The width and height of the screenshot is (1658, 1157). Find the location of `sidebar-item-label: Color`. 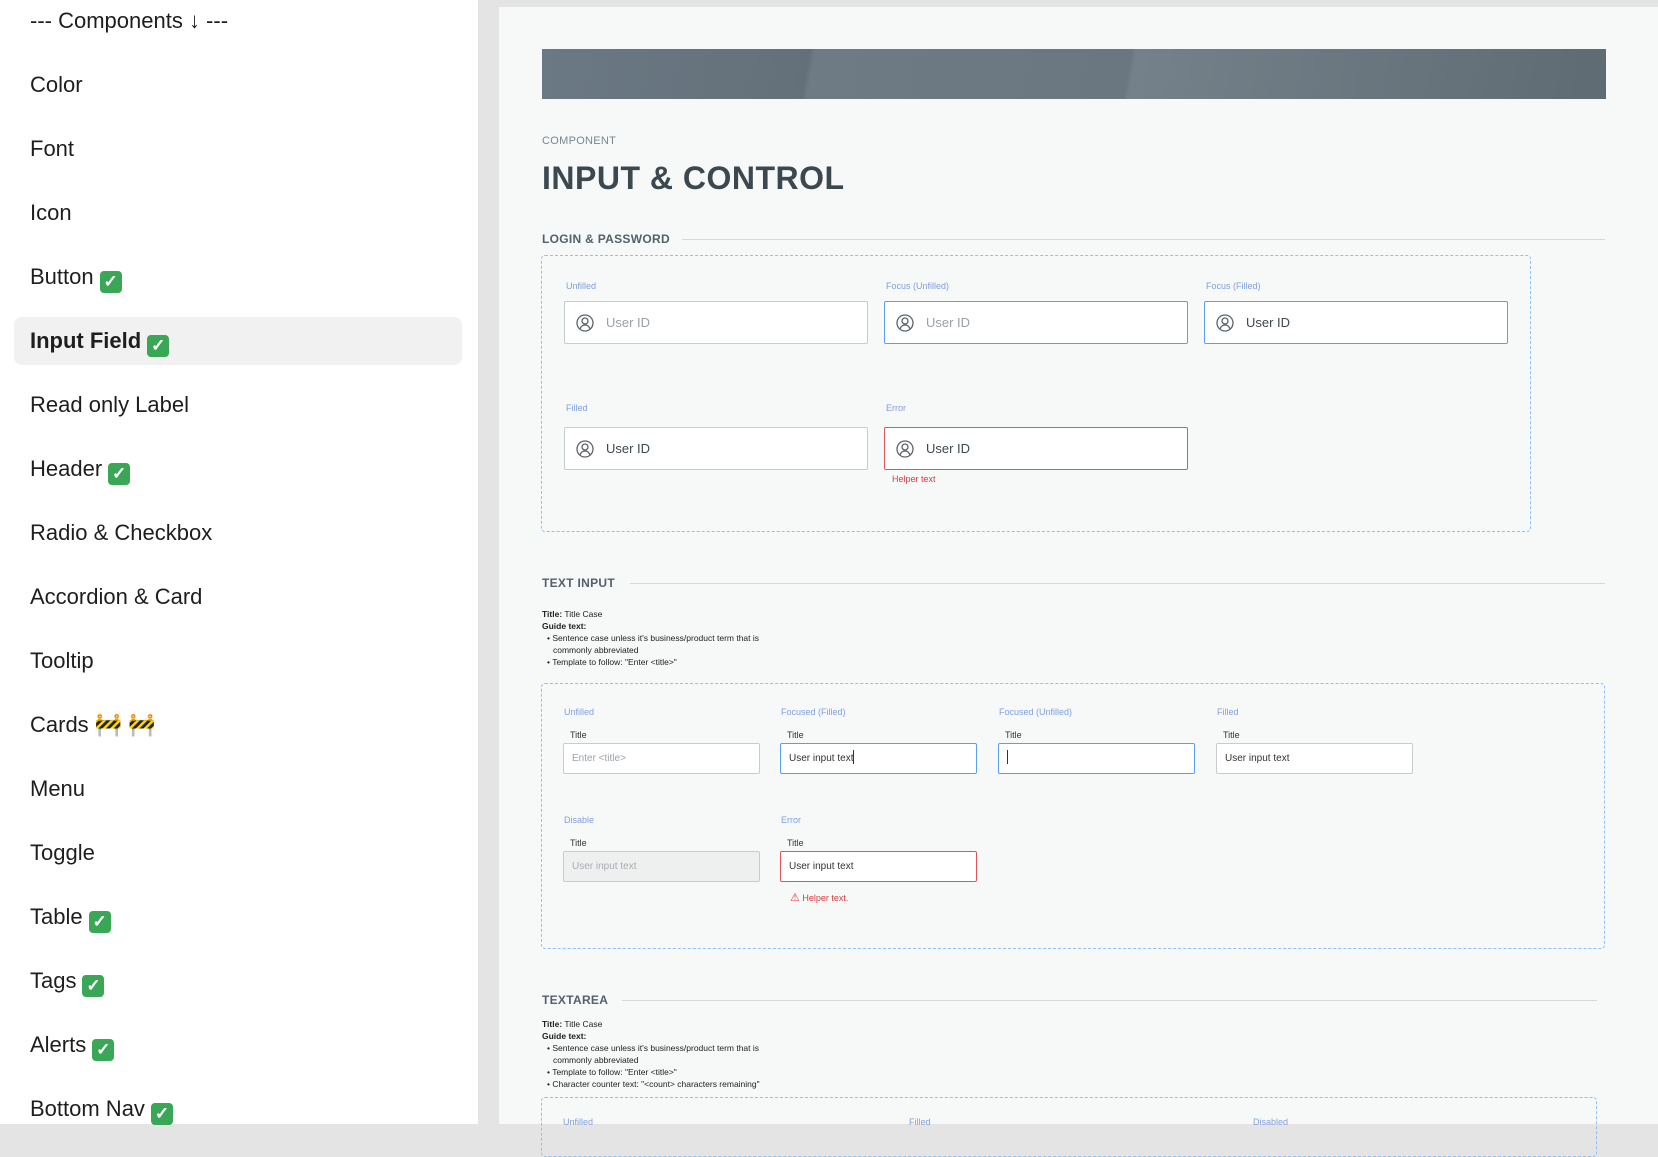

sidebar-item-label: Color is located at coordinates (56, 84).